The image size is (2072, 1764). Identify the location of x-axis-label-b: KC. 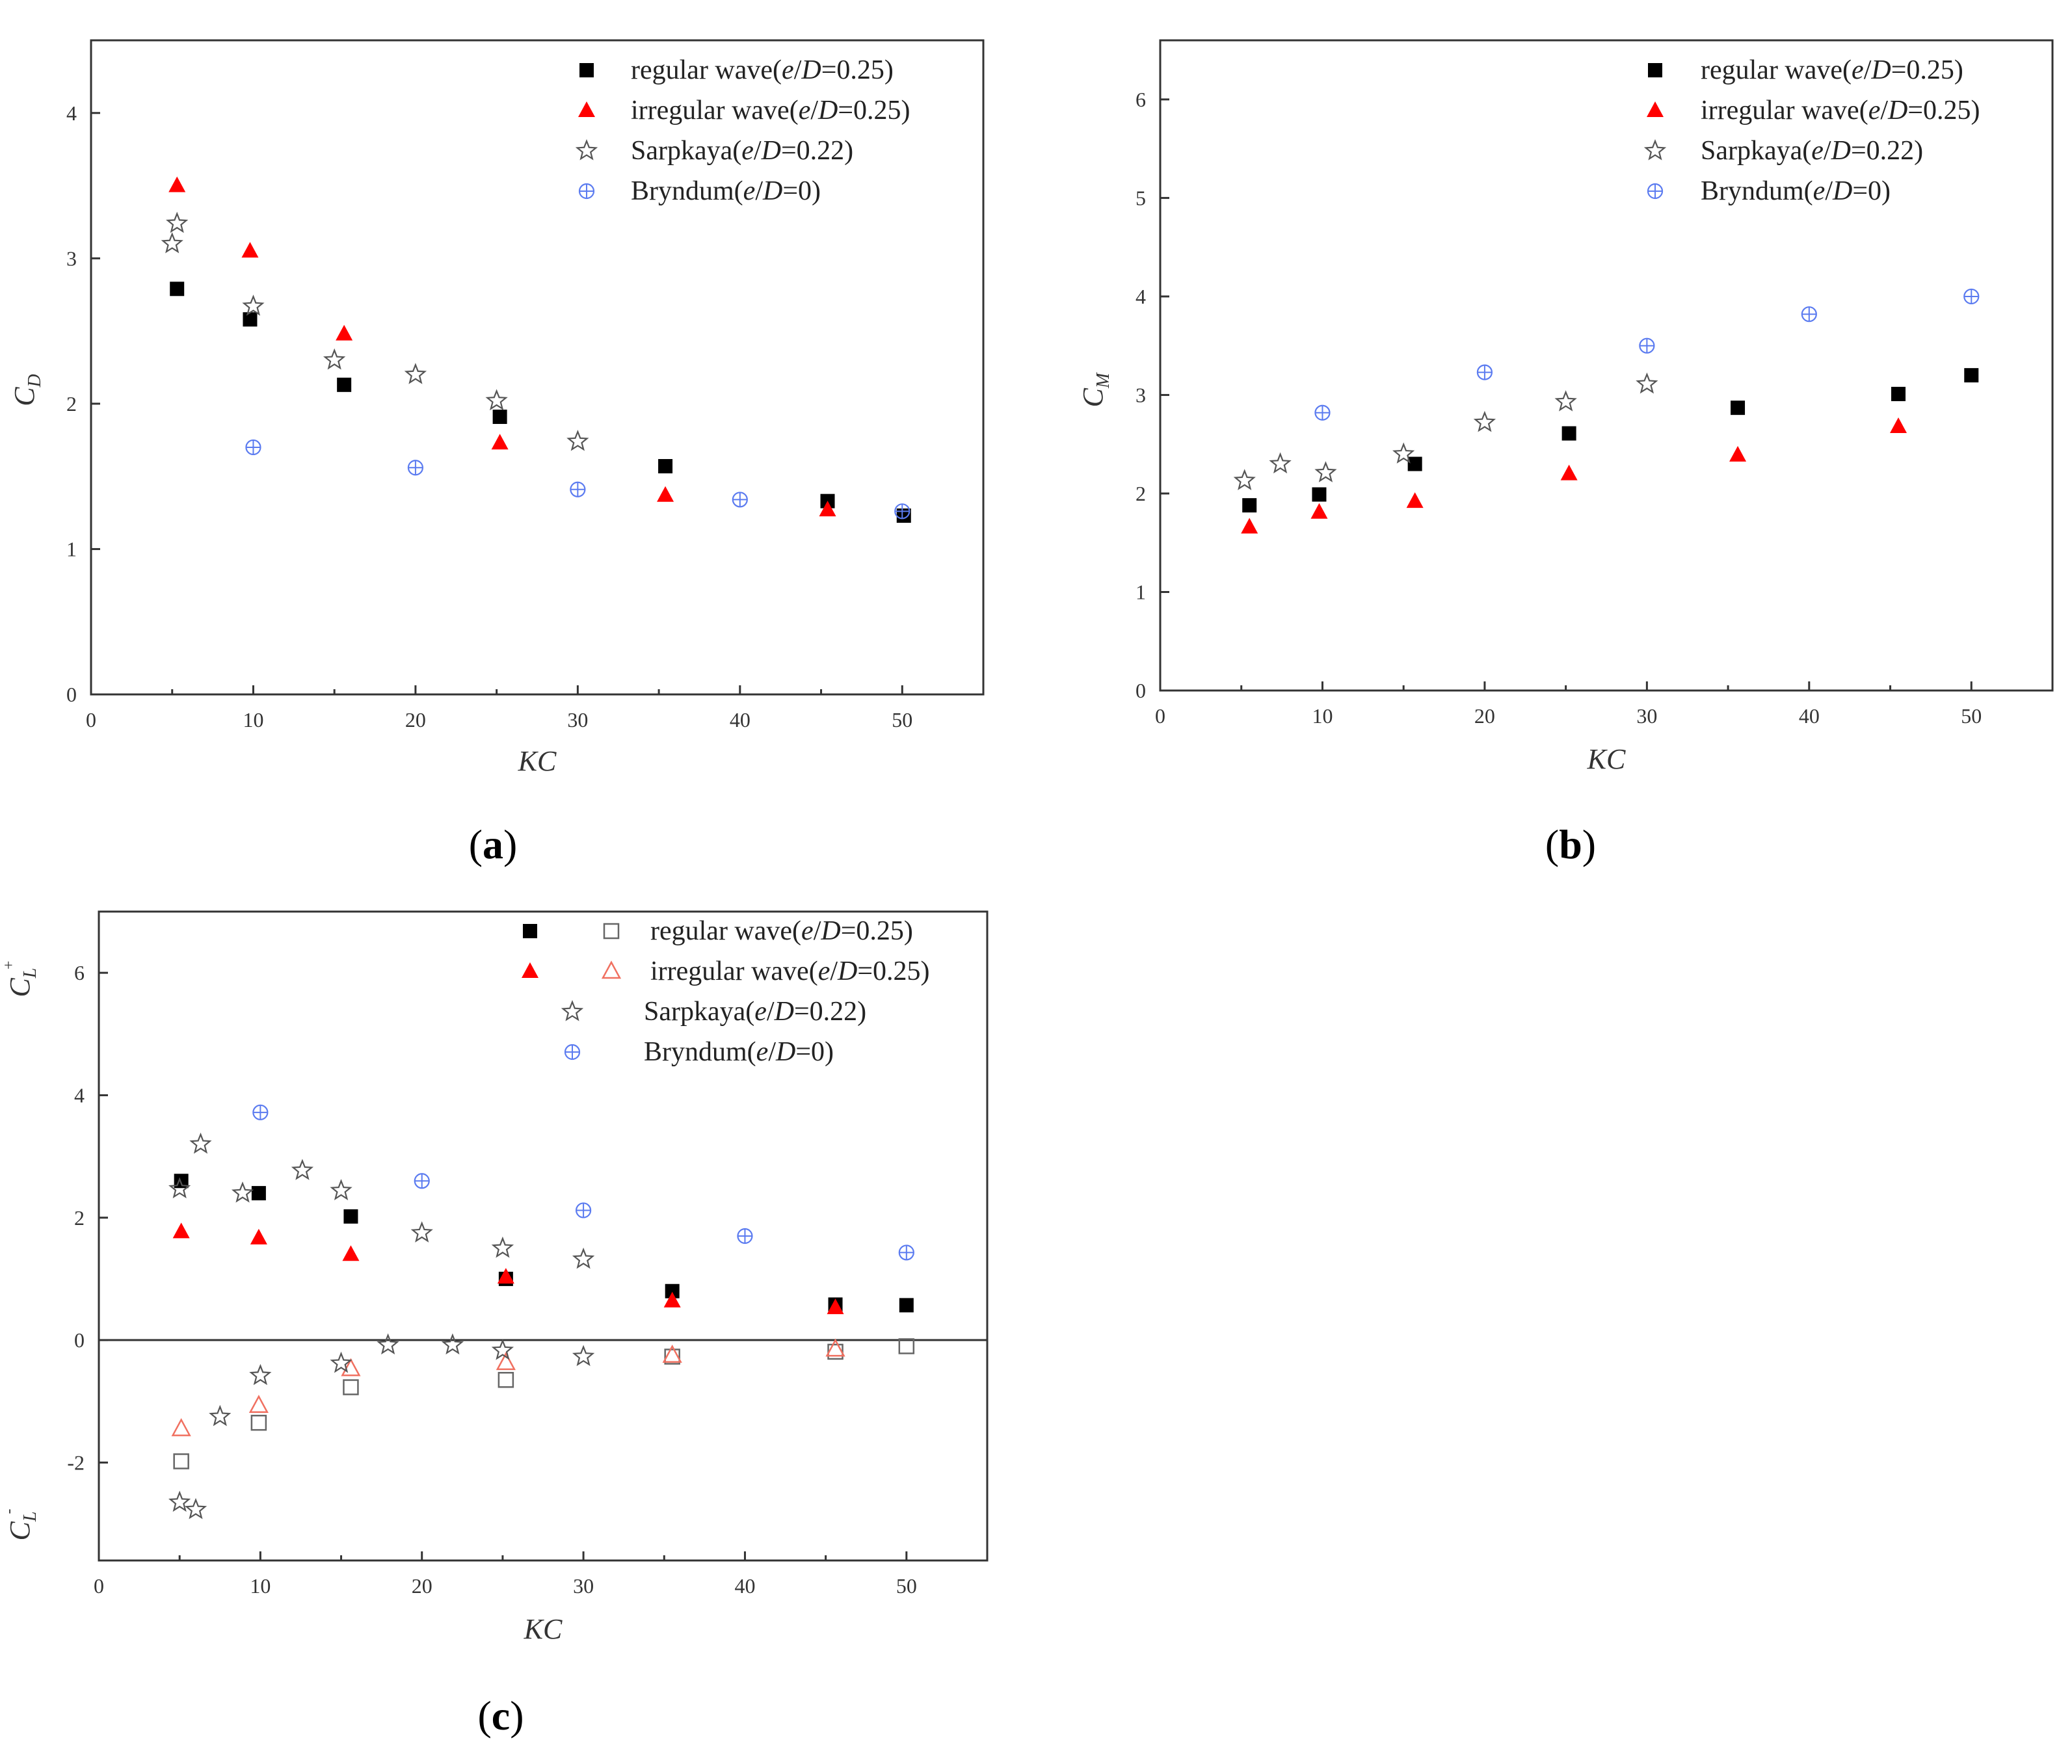
(1606, 759).